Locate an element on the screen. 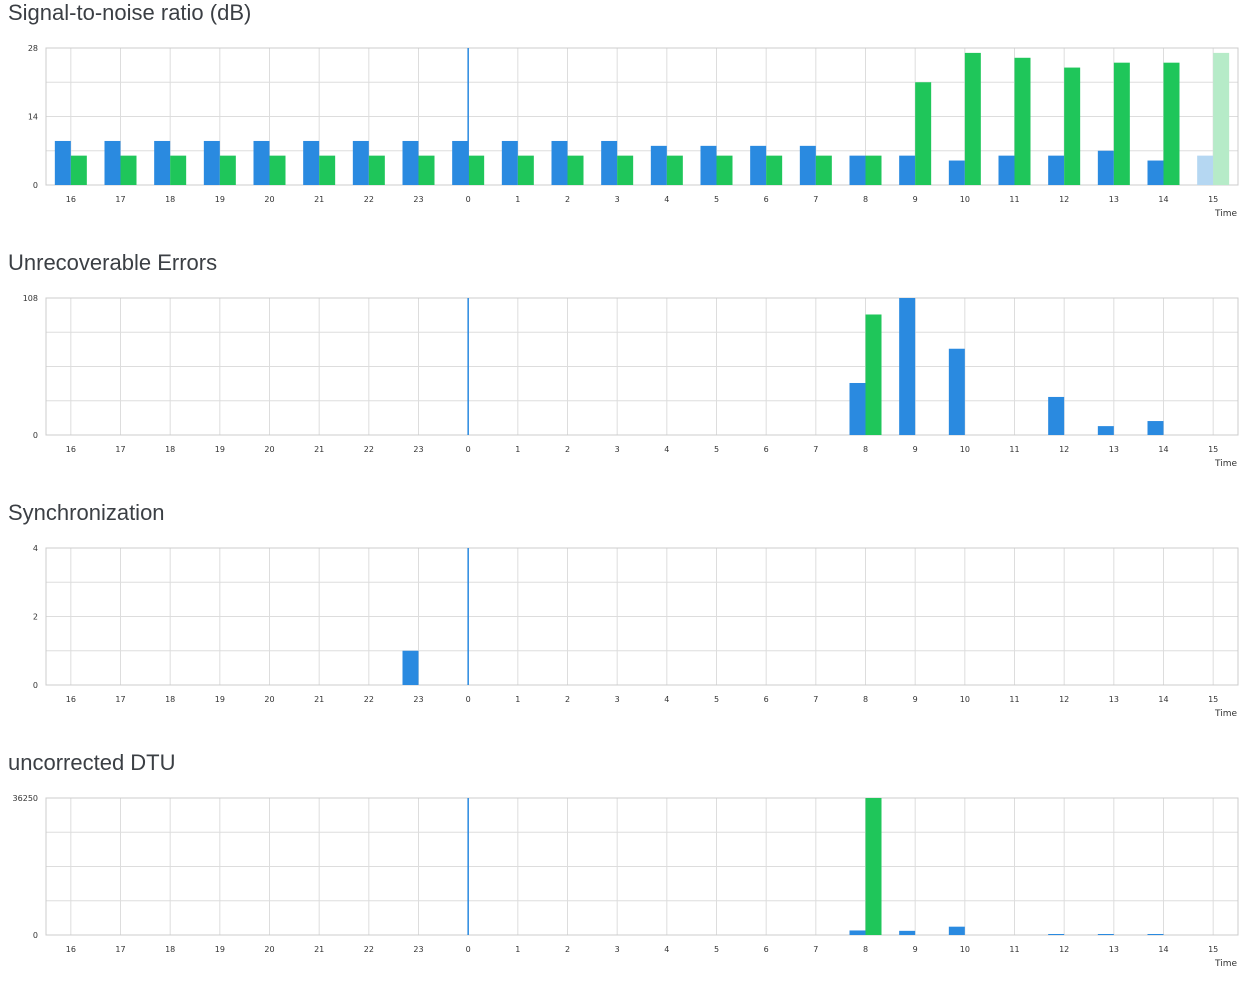 The height and width of the screenshot is (1000, 1252). x-tick-label: 7 is located at coordinates (815, 699).